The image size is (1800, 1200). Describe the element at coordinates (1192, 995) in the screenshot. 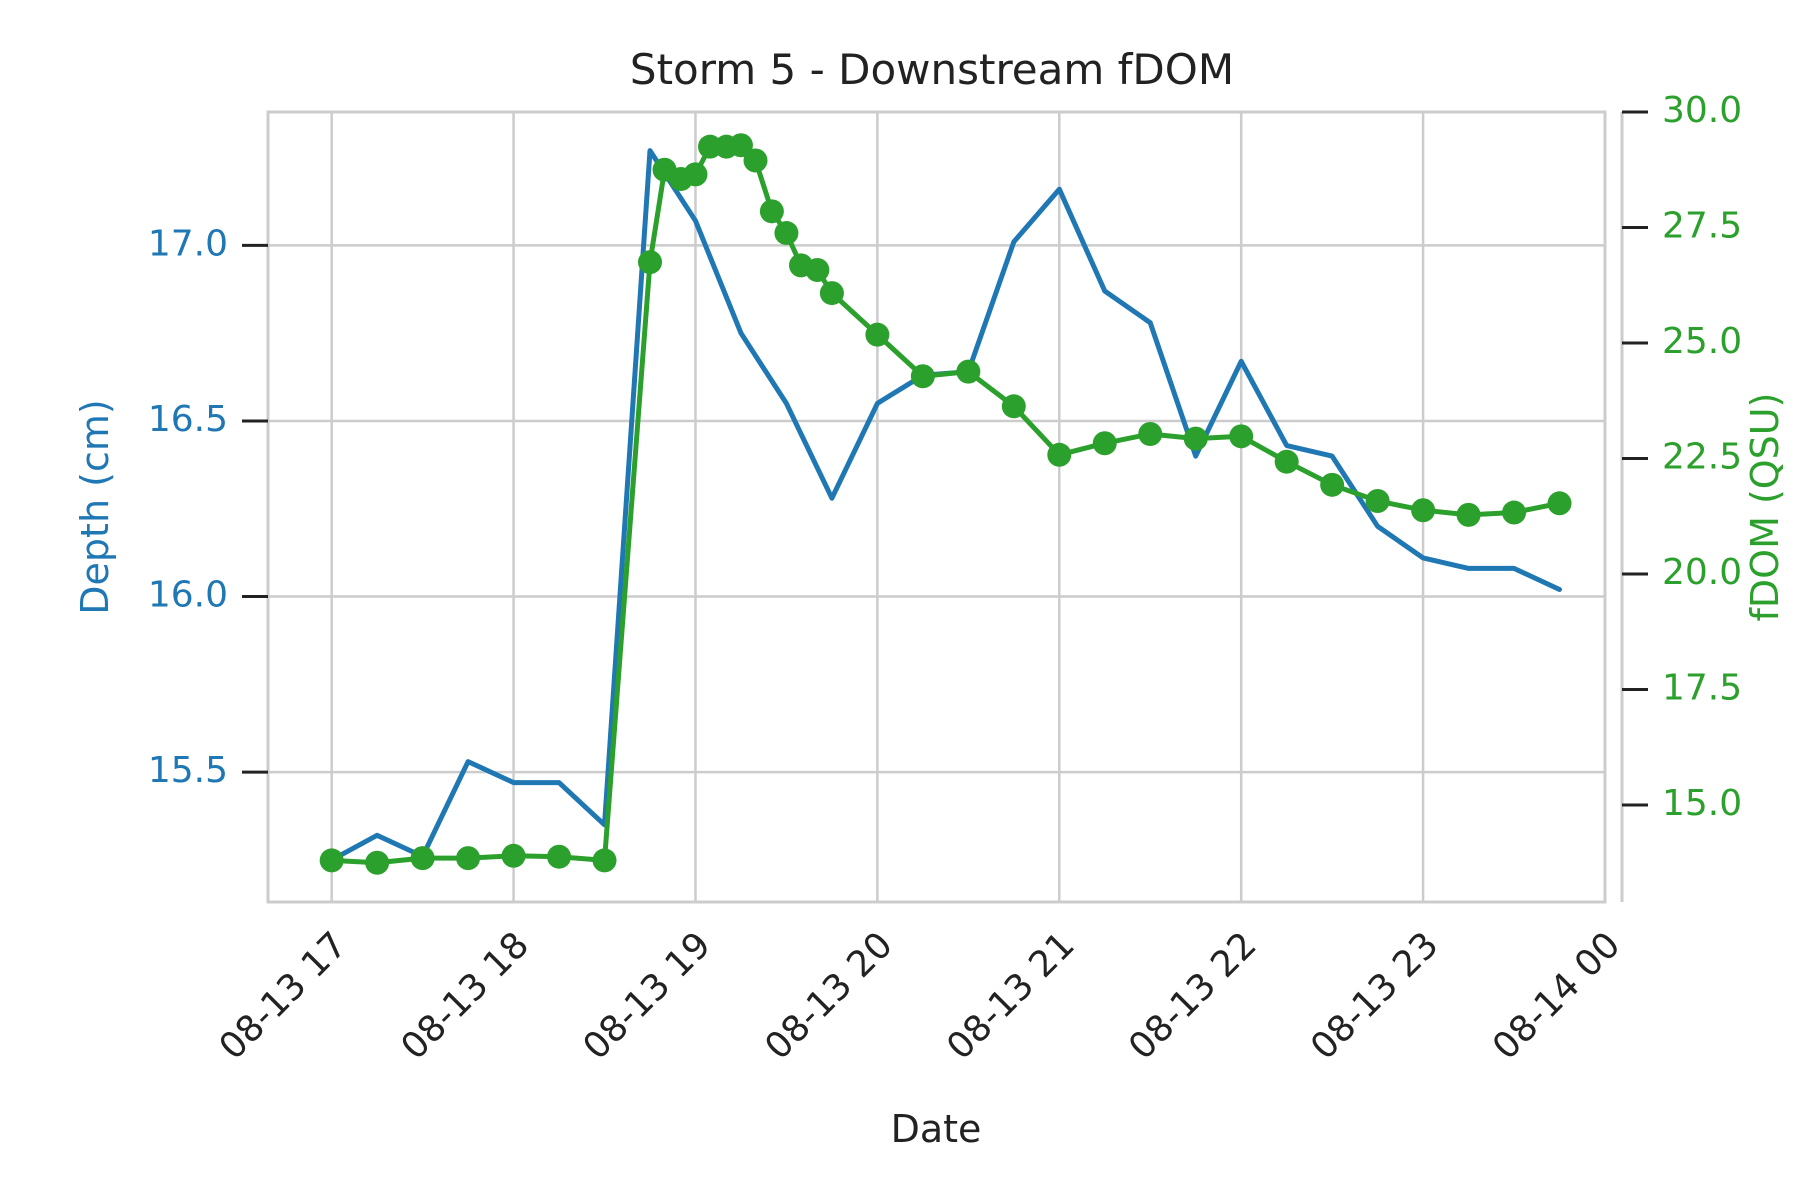

I see `x-tick-label: 08-13 22` at that location.